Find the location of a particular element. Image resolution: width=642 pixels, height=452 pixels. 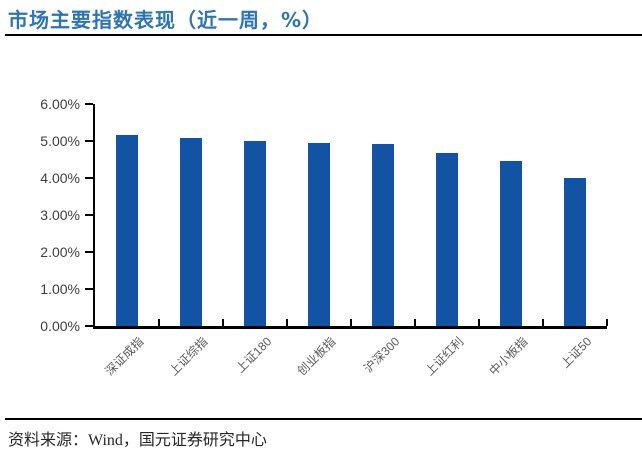

y-tick-label: 5.00% is located at coordinates (60, 141).